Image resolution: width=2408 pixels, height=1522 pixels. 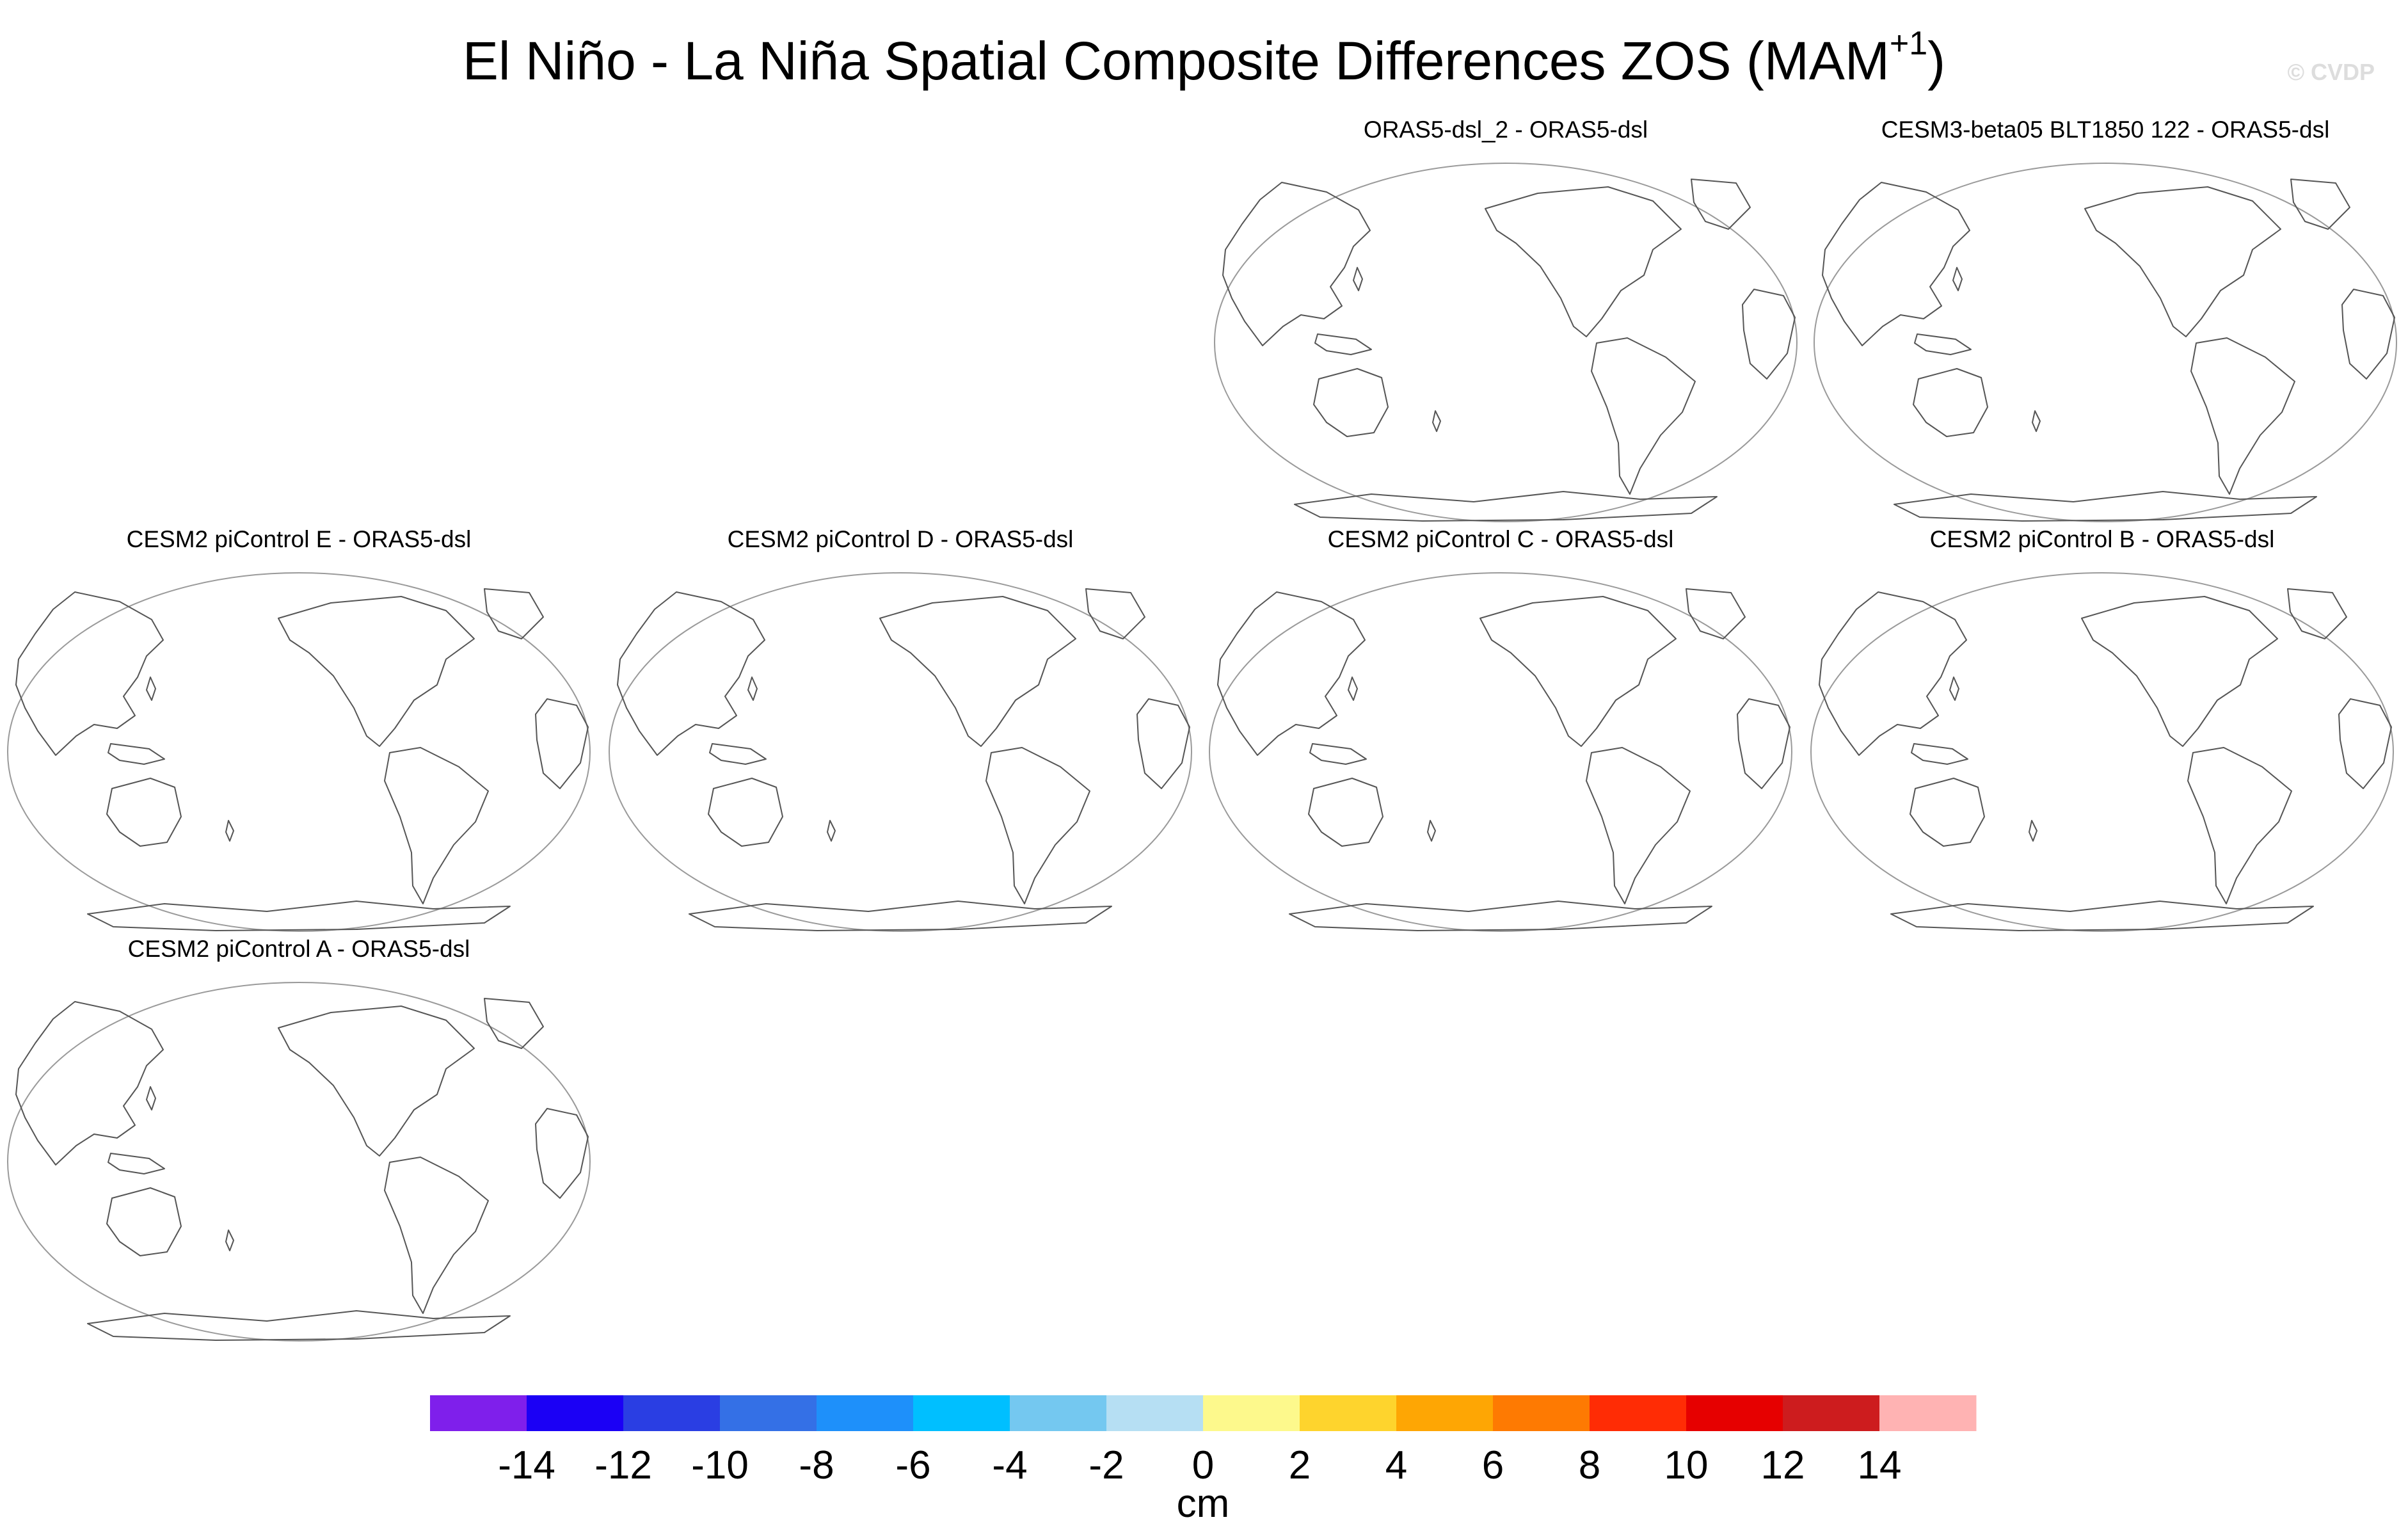 I want to click on colorbar-tick-label: 10, so click(x=1686, y=1465).